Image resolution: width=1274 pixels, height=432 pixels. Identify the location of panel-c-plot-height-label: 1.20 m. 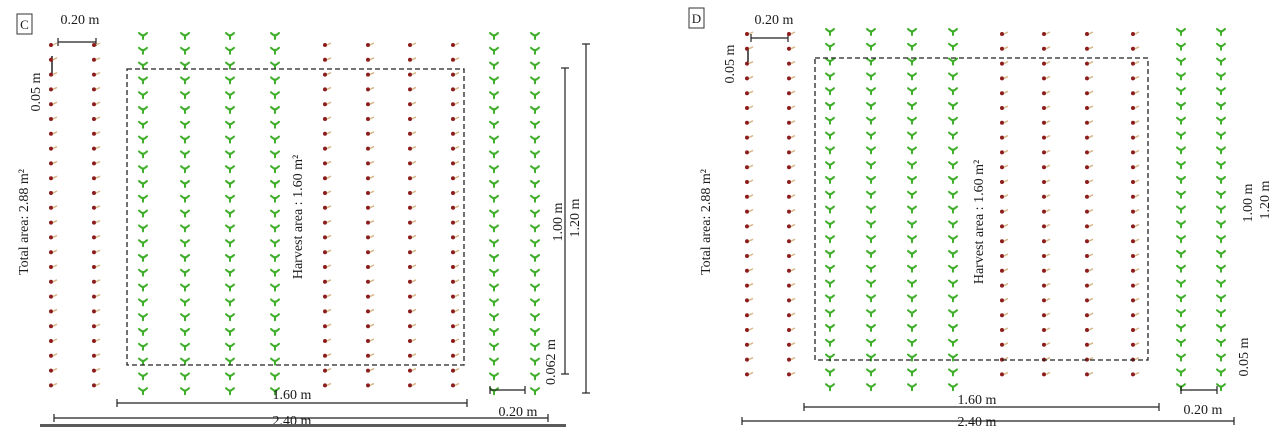
(575, 217).